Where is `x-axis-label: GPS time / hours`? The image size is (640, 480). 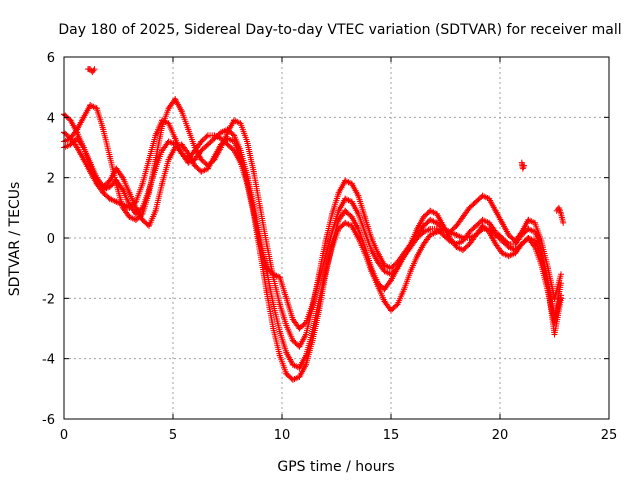
x-axis-label: GPS time / hours is located at coordinates (335, 467).